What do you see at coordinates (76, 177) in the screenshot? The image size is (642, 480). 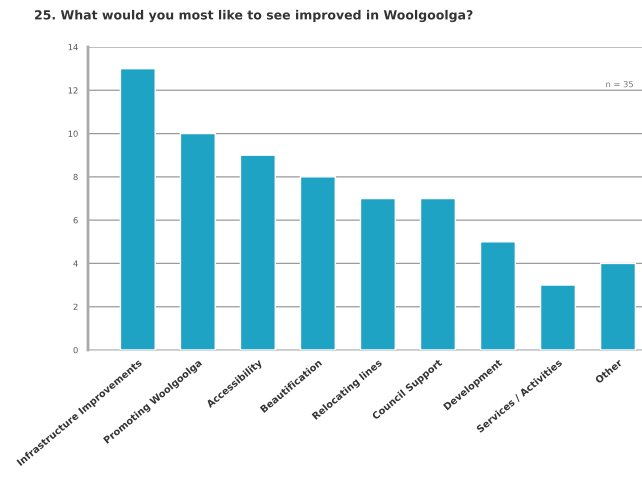 I see `y-tick-label: 8` at bounding box center [76, 177].